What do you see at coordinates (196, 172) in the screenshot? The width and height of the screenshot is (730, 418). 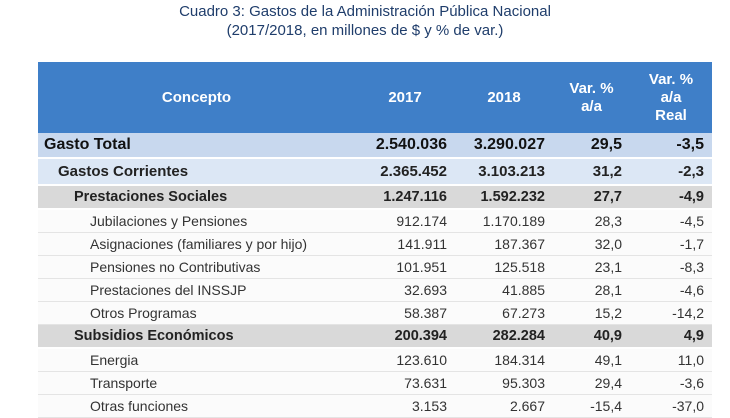 I see `row-label: Gastos Corrientes` at bounding box center [196, 172].